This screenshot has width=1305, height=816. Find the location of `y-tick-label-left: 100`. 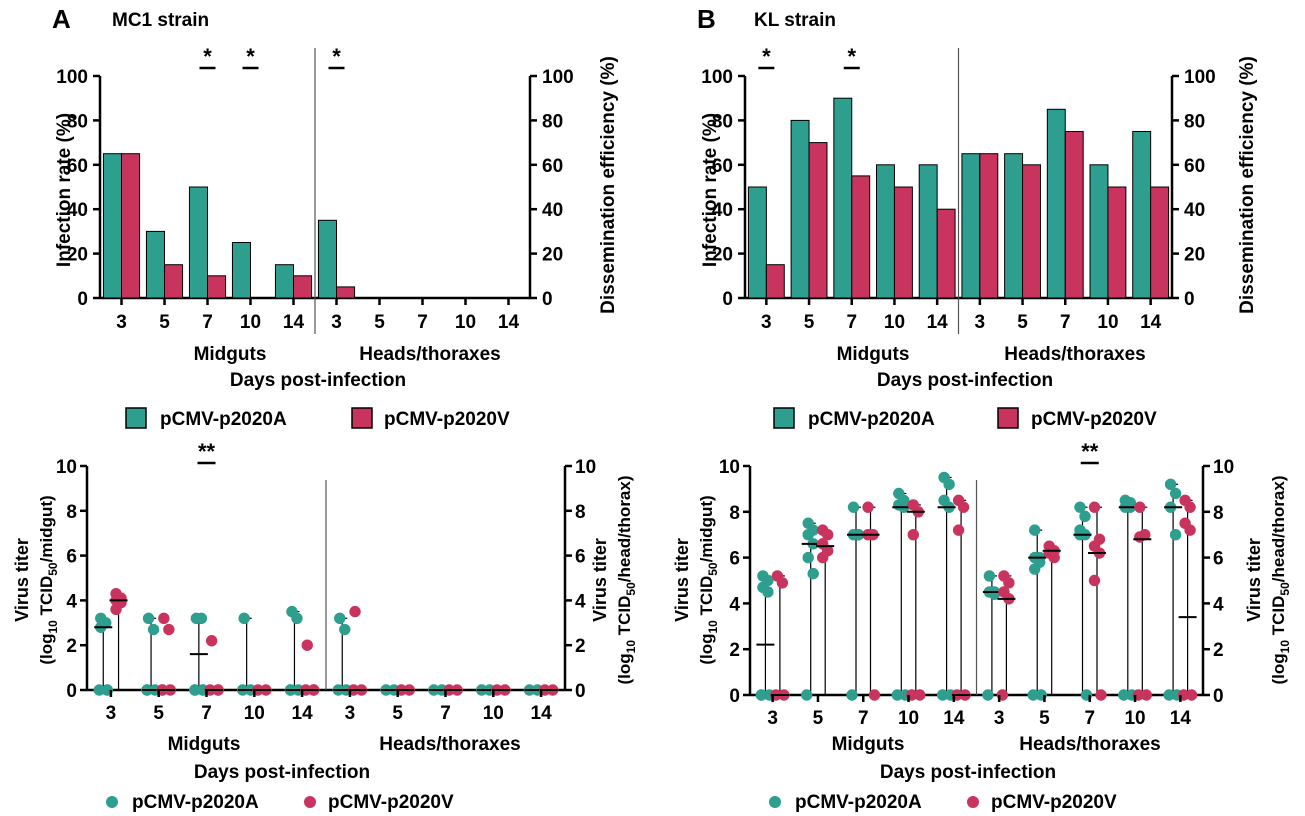

y-tick-label-left: 100 is located at coordinates (717, 77).